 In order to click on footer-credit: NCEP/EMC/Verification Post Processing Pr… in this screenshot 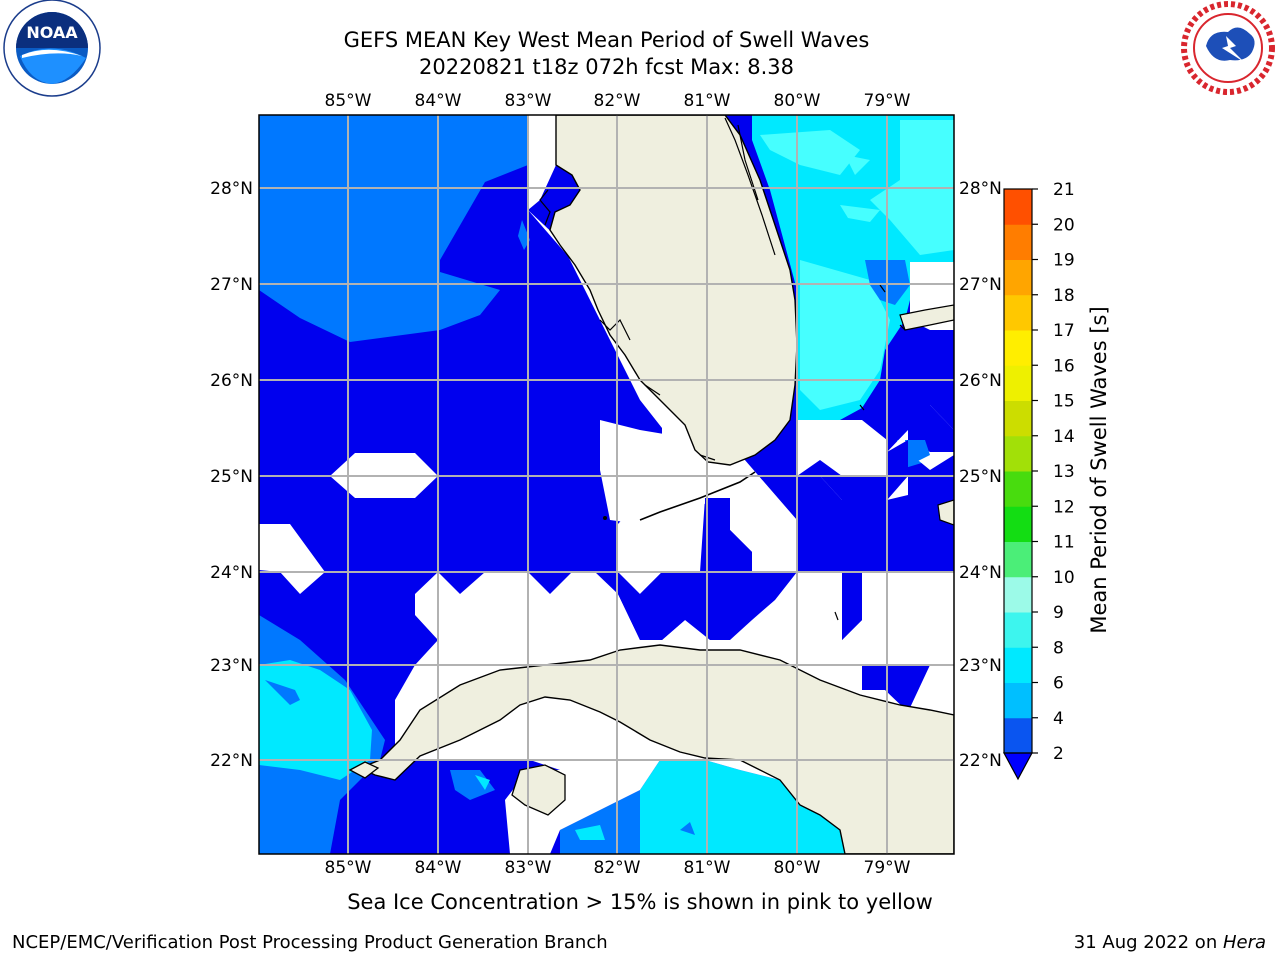, I will do `click(310, 942)`.